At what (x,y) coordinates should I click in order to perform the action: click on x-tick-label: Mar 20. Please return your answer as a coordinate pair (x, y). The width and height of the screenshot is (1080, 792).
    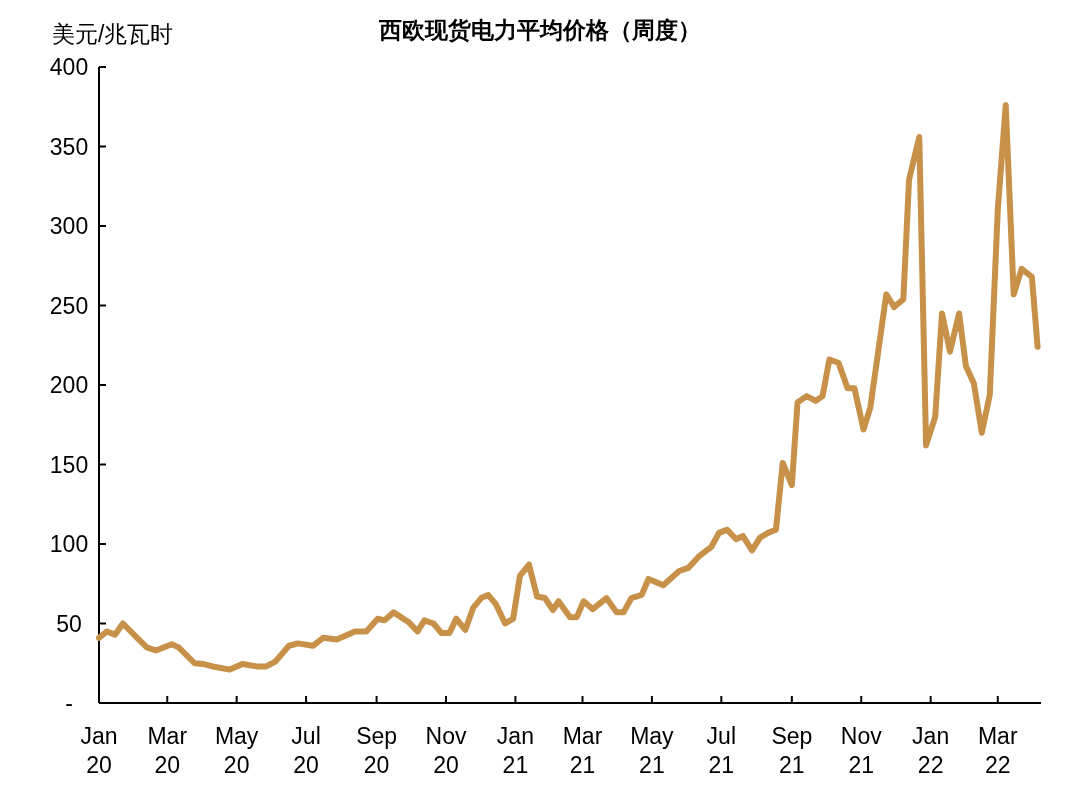
    Looking at the image, I should click on (167, 750).